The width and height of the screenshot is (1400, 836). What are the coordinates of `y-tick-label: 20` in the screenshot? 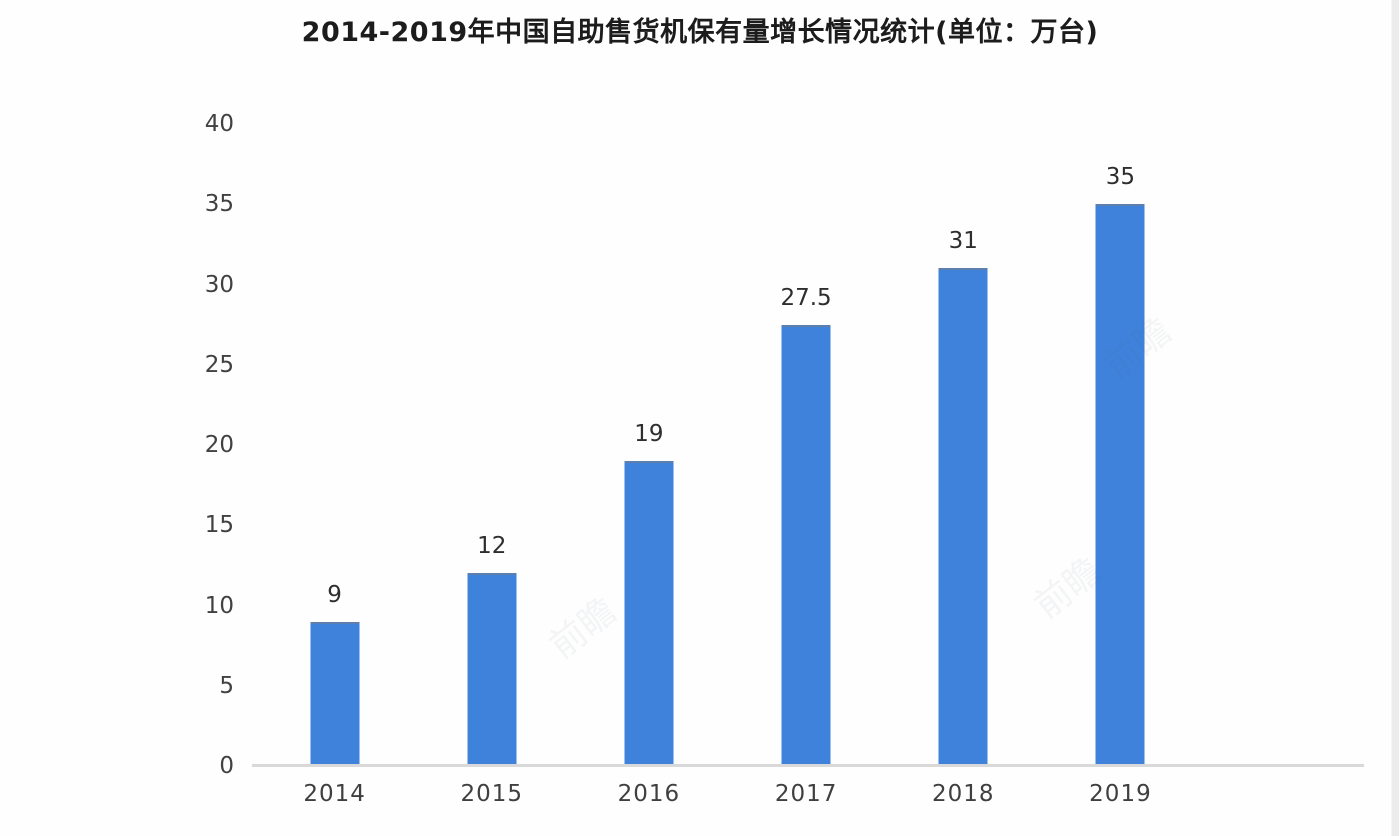 It's located at (219, 445).